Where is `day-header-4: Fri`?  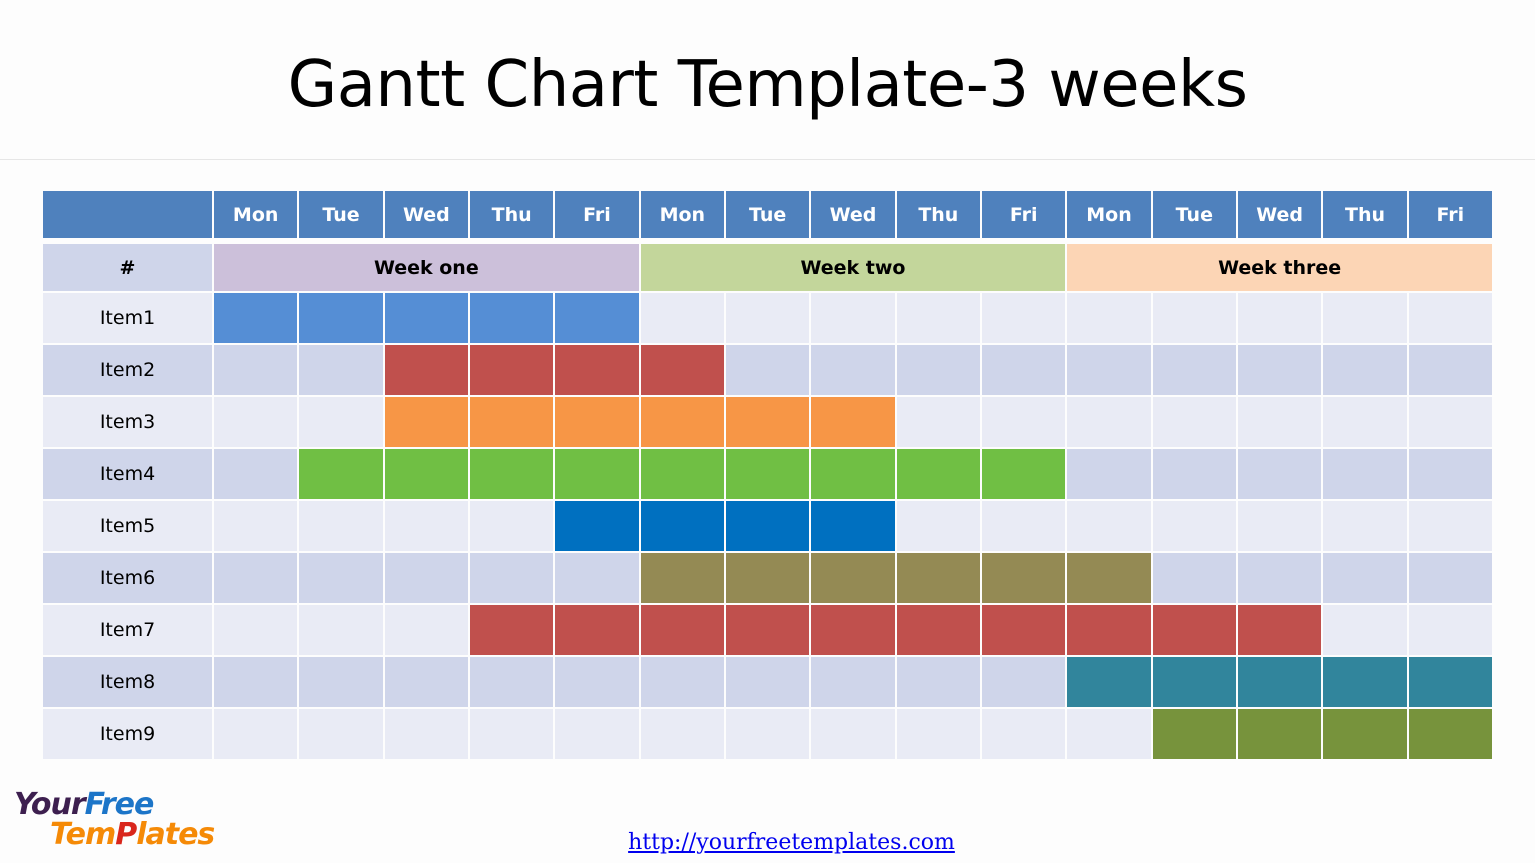
day-header-4: Fri is located at coordinates (597, 214).